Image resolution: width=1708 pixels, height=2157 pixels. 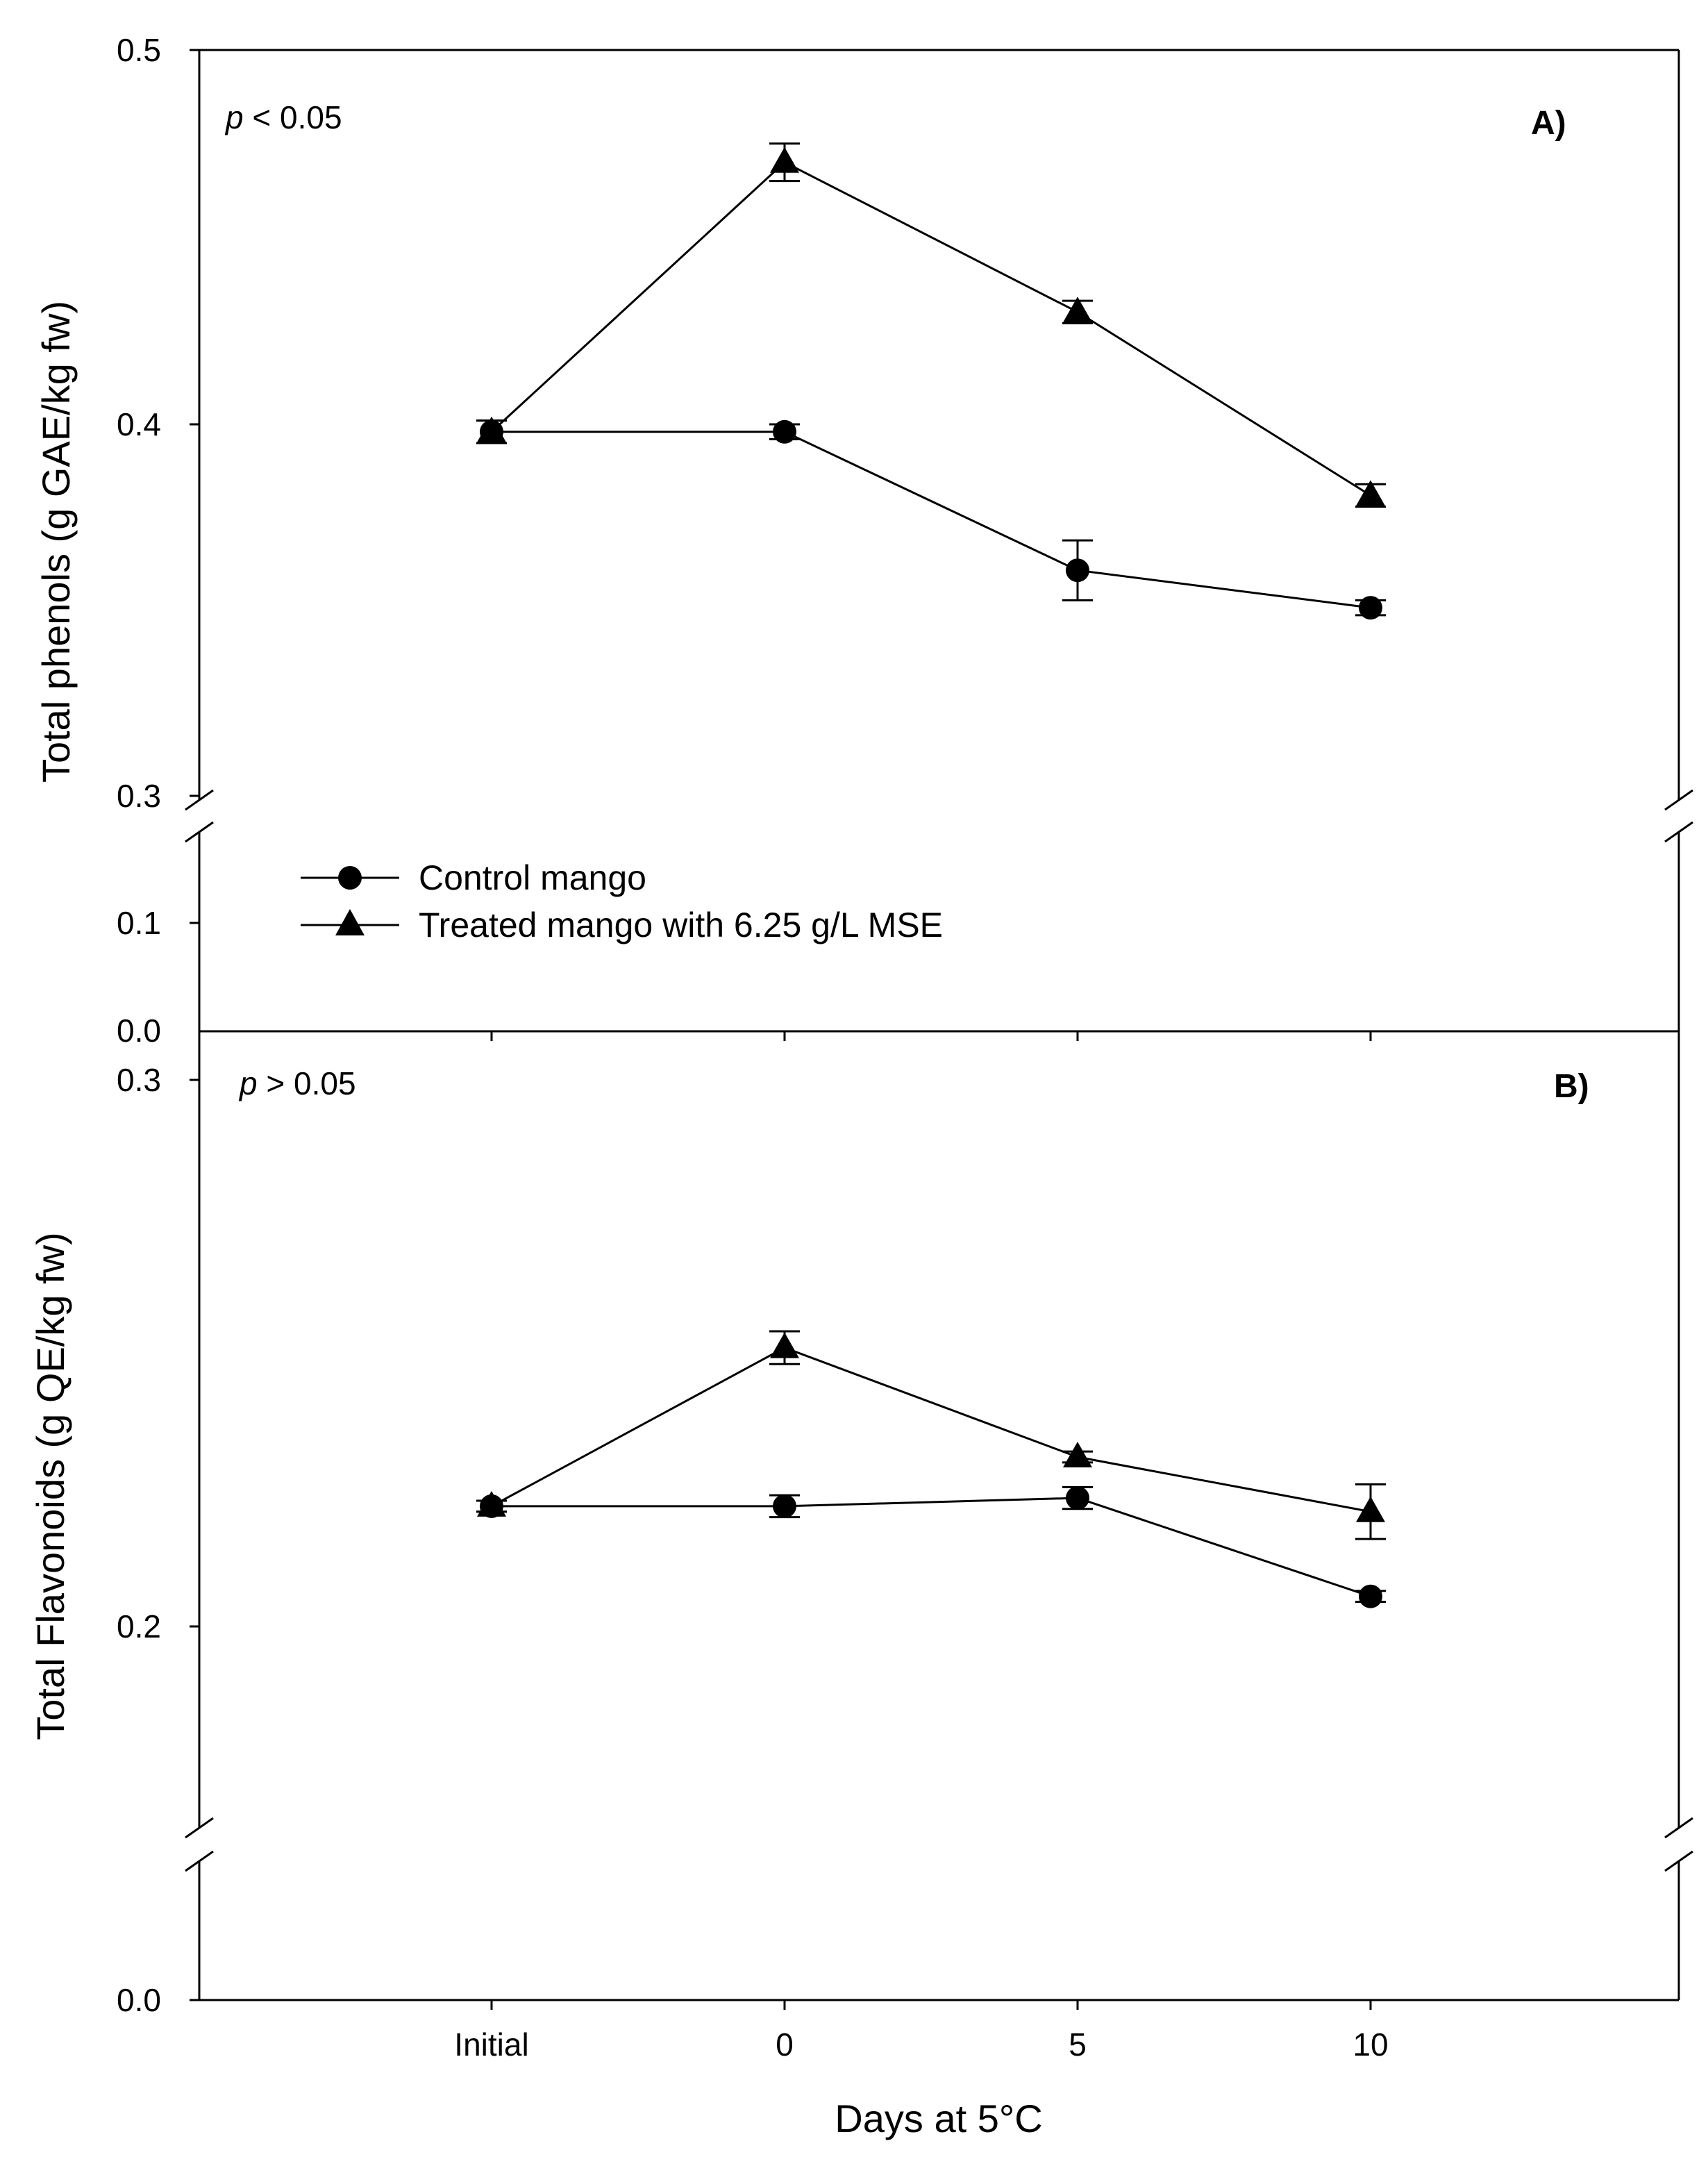 I want to click on panel-b-axis-break, so click(x=939, y=1844).